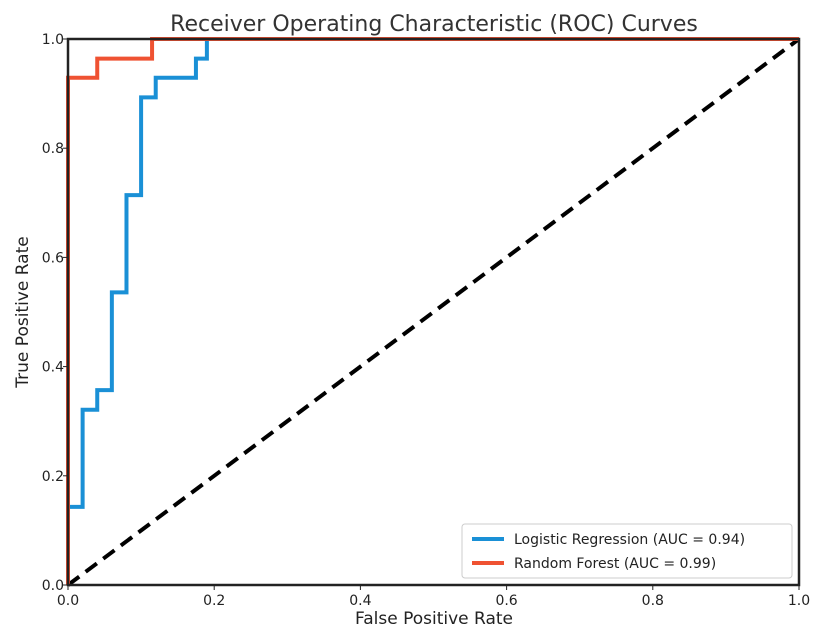  I want to click on x-tick-label: 0.4, so click(360, 601).